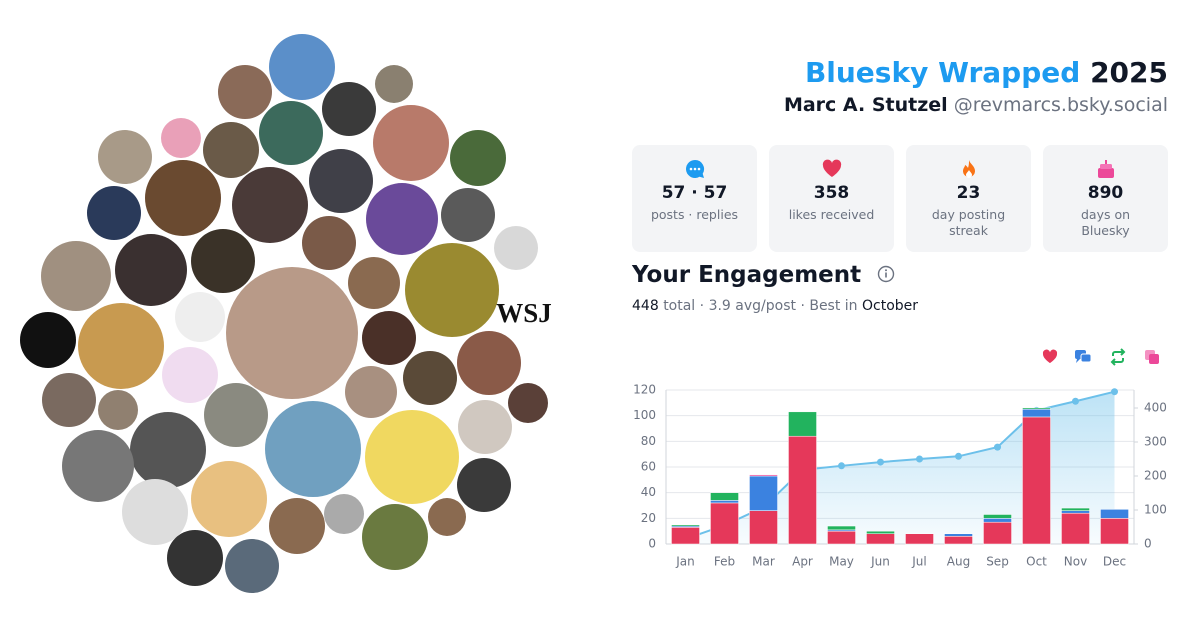  What do you see at coordinates (1105, 193) in the screenshot?
I see `stat-value: 890` at bounding box center [1105, 193].